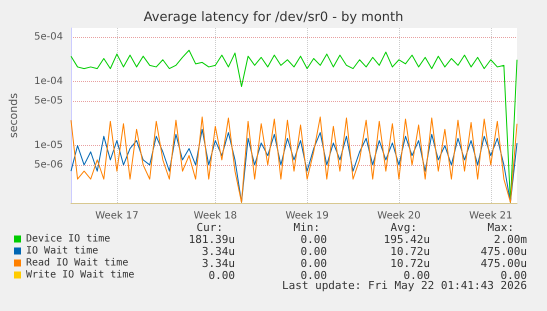  I want to click on text: 195.42u, so click(407, 239).